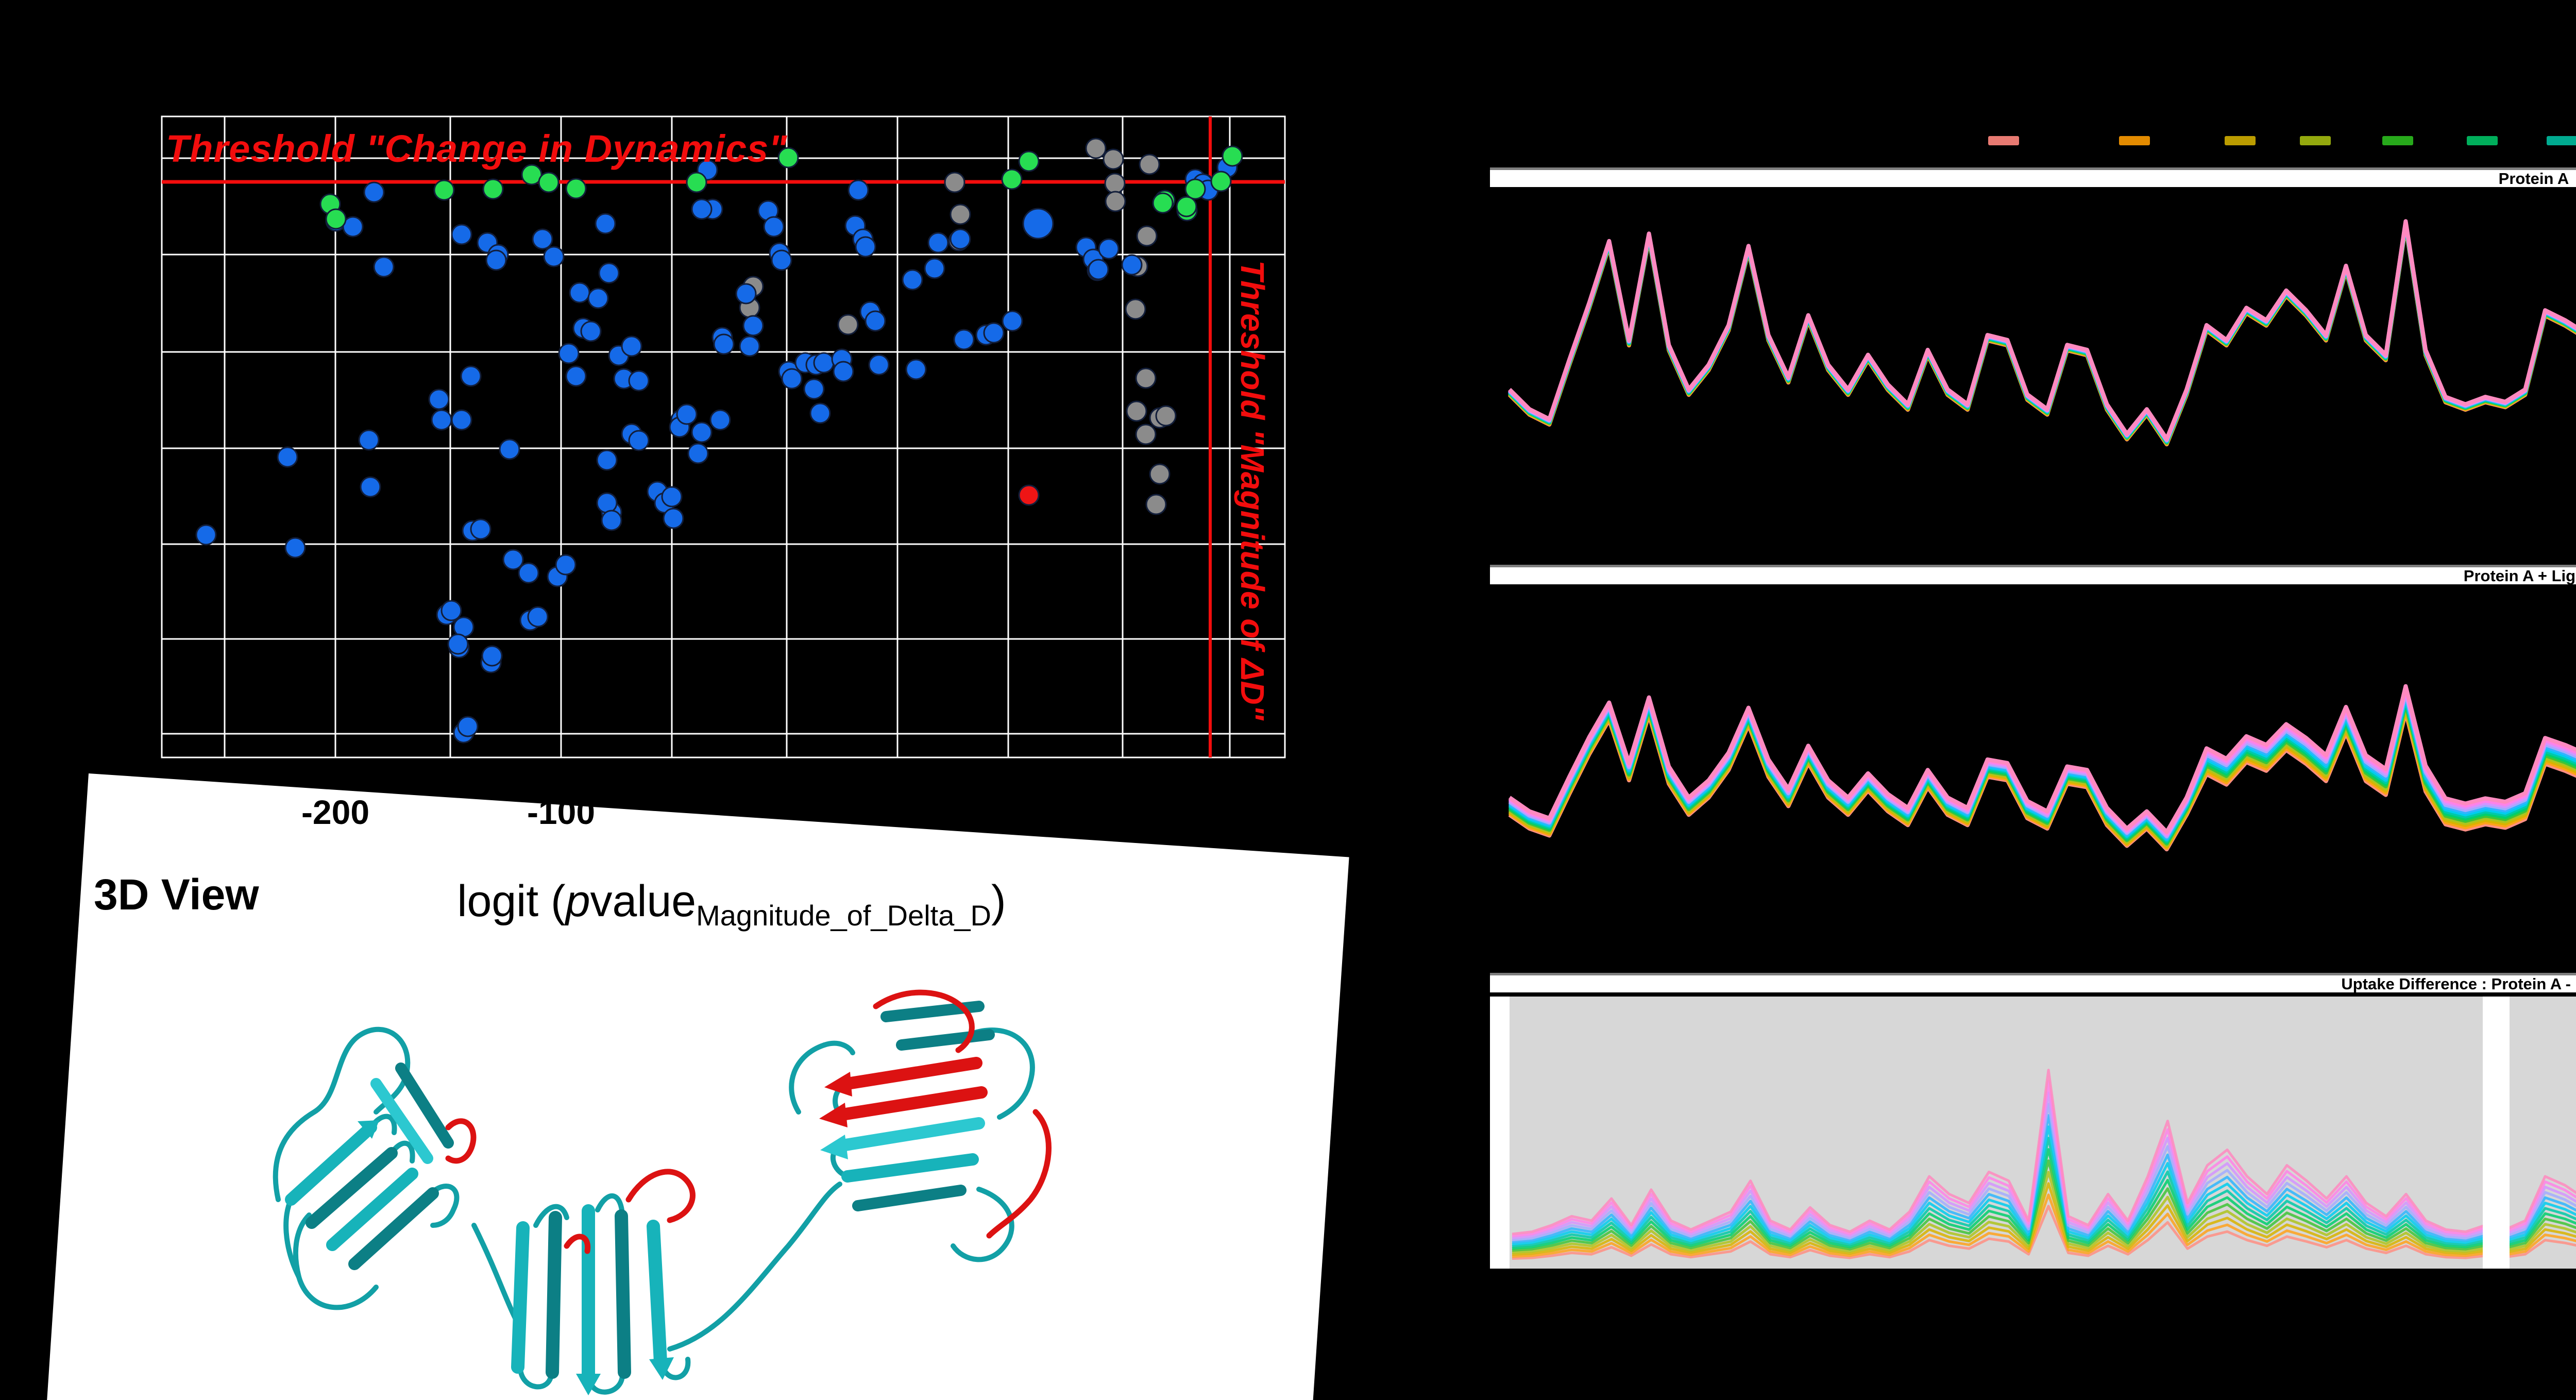 The image size is (2576, 1400). What do you see at coordinates (1038, 224) in the screenshot?
I see `scatter-point-blue-large` at bounding box center [1038, 224].